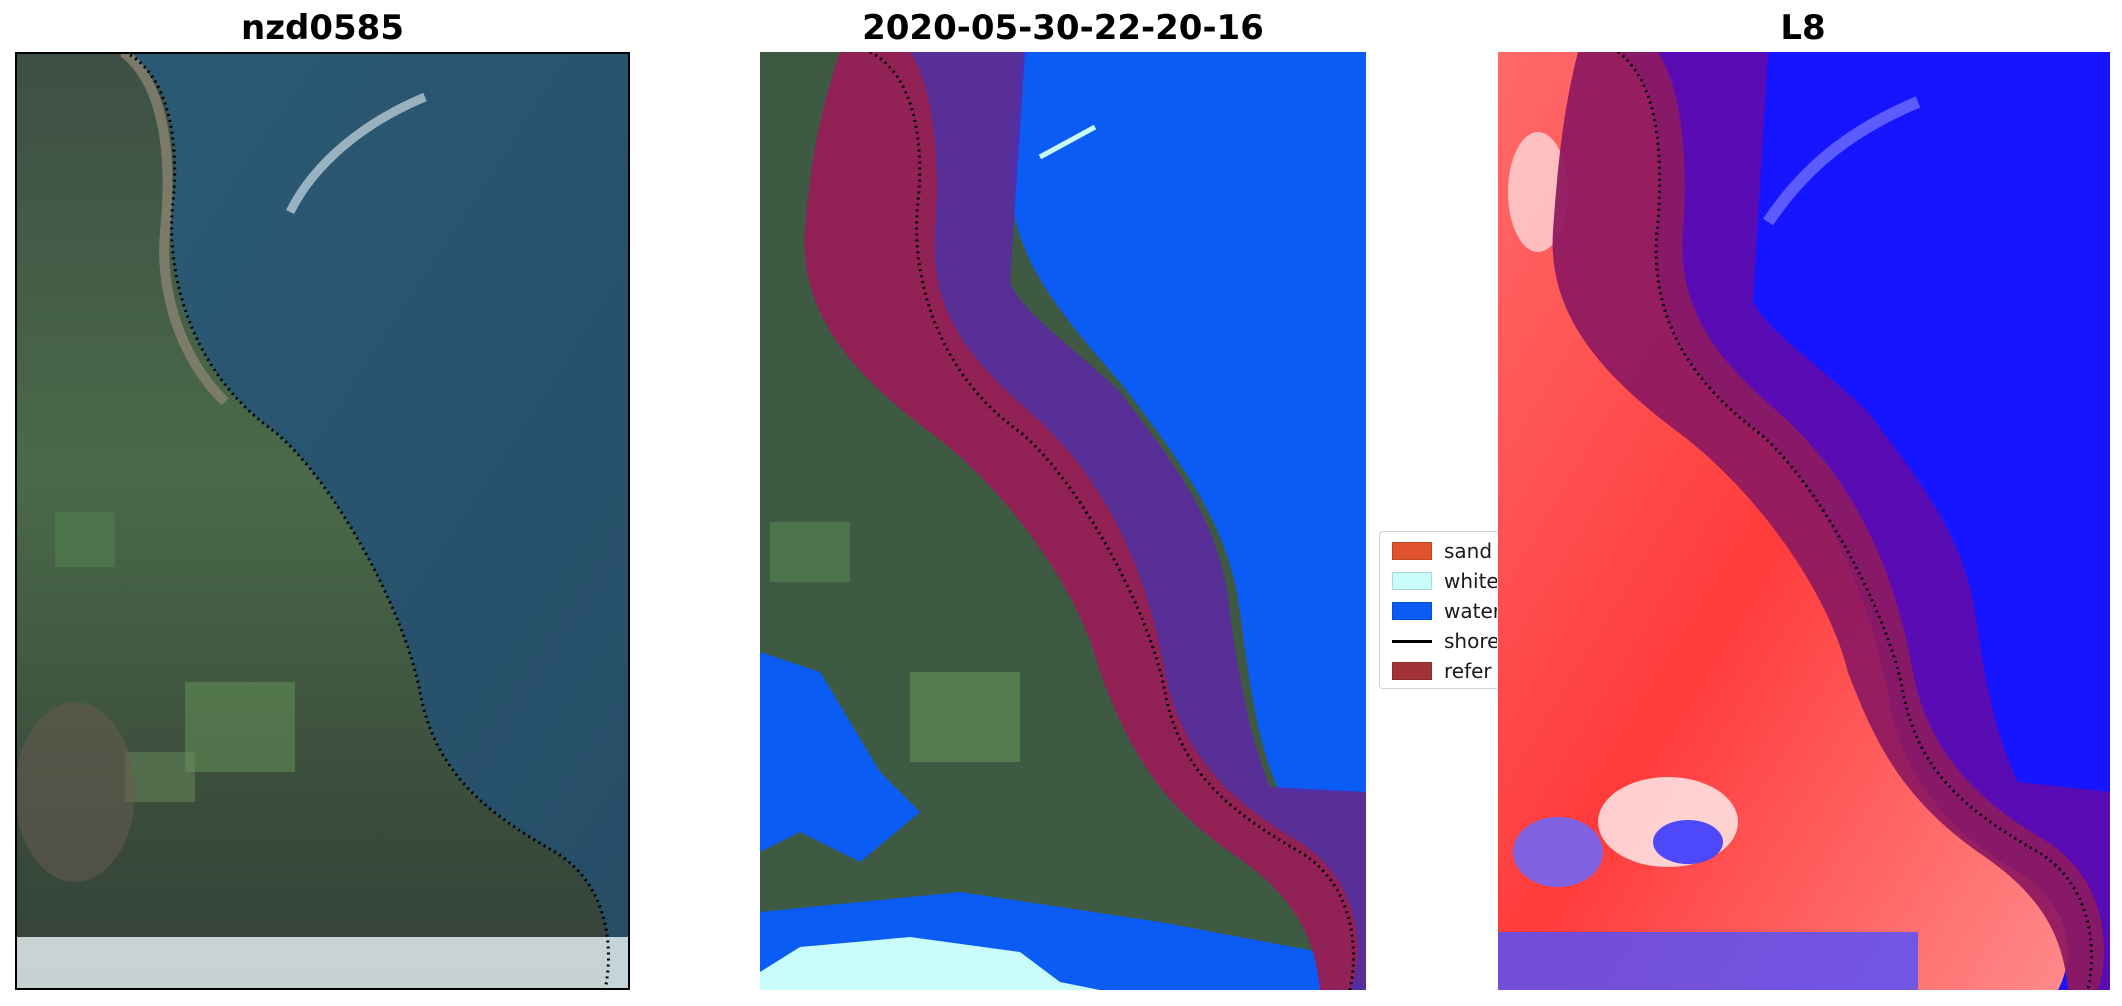 The height and width of the screenshot is (1006, 2122). I want to click on shore-line-swatch, so click(1412, 641).